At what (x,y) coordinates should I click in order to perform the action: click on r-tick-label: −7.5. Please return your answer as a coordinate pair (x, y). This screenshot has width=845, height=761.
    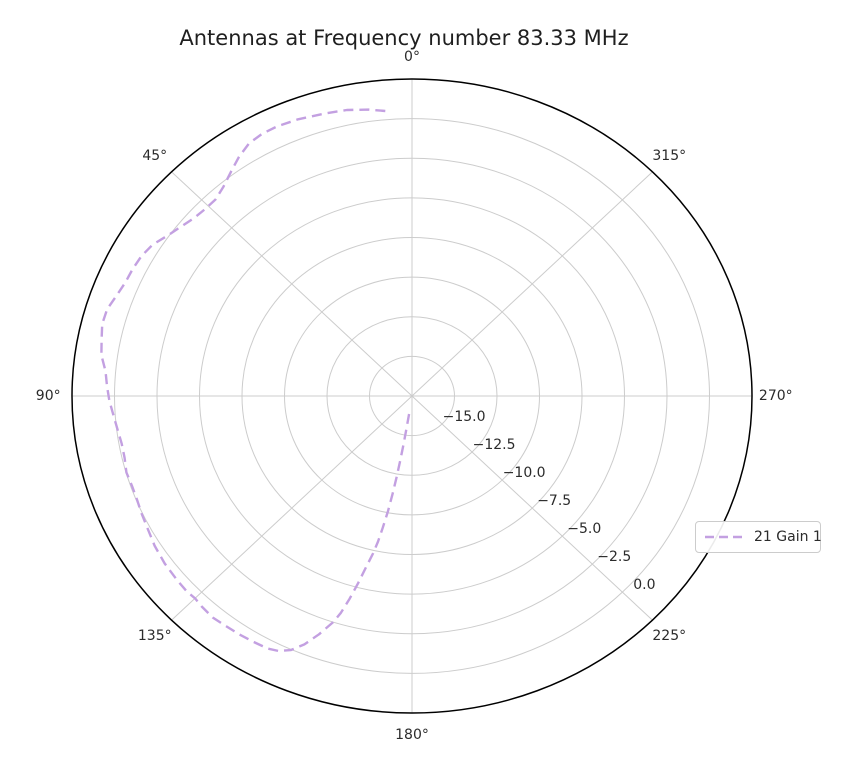
    Looking at the image, I should click on (554, 501).